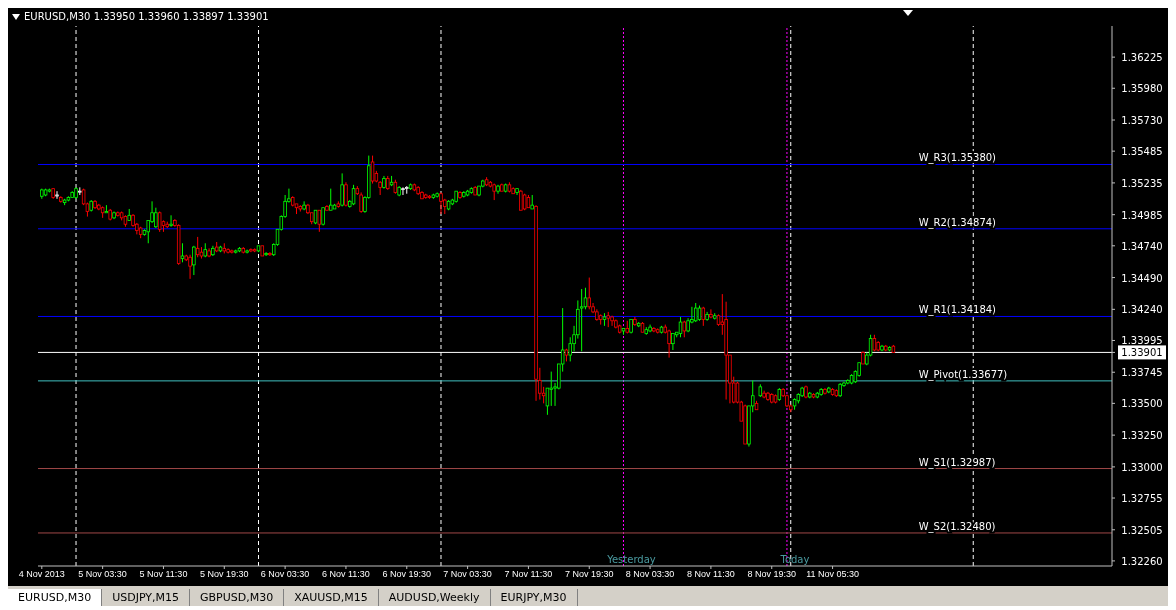 The width and height of the screenshot is (1176, 610). What do you see at coordinates (41, 574) in the screenshot?
I see `x-tick-label: 4 Nov 2013` at bounding box center [41, 574].